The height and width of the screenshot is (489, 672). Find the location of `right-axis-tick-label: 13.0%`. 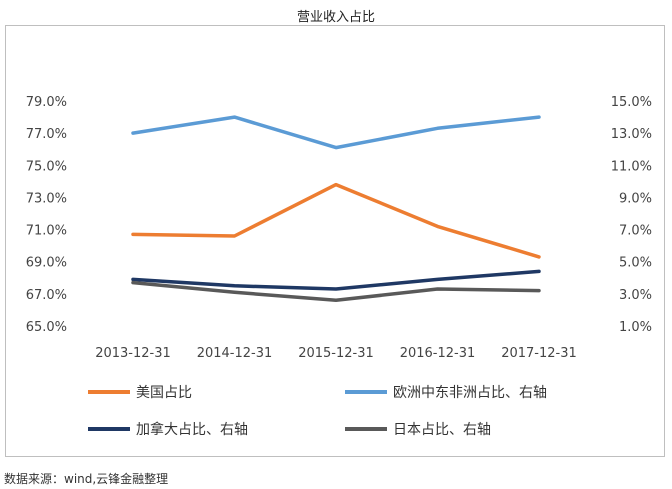

right-axis-tick-label: 13.0% is located at coordinates (631, 134).